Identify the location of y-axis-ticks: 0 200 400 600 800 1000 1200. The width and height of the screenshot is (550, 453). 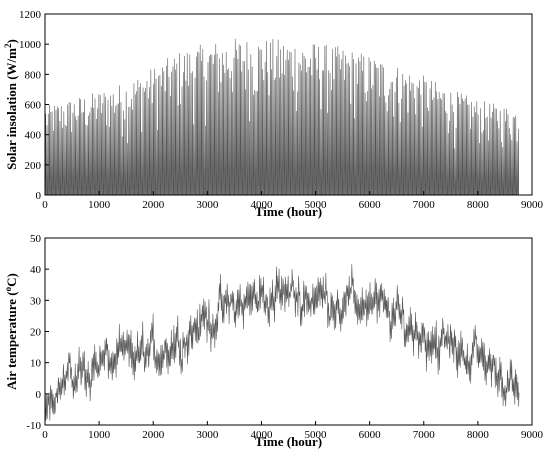
(34, 105).